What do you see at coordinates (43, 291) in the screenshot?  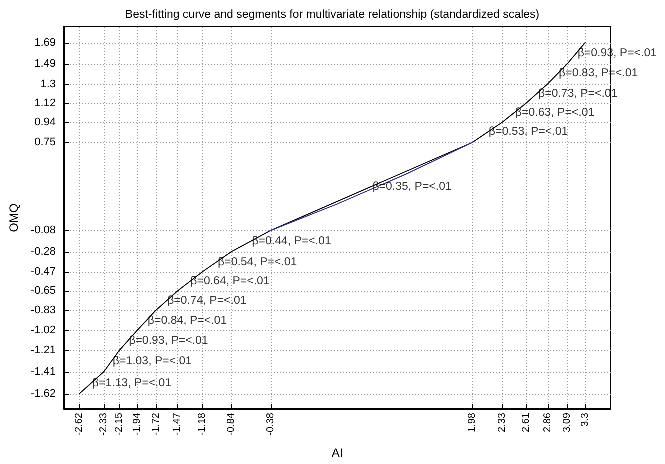 I see `y-tick-label: -0.65` at bounding box center [43, 291].